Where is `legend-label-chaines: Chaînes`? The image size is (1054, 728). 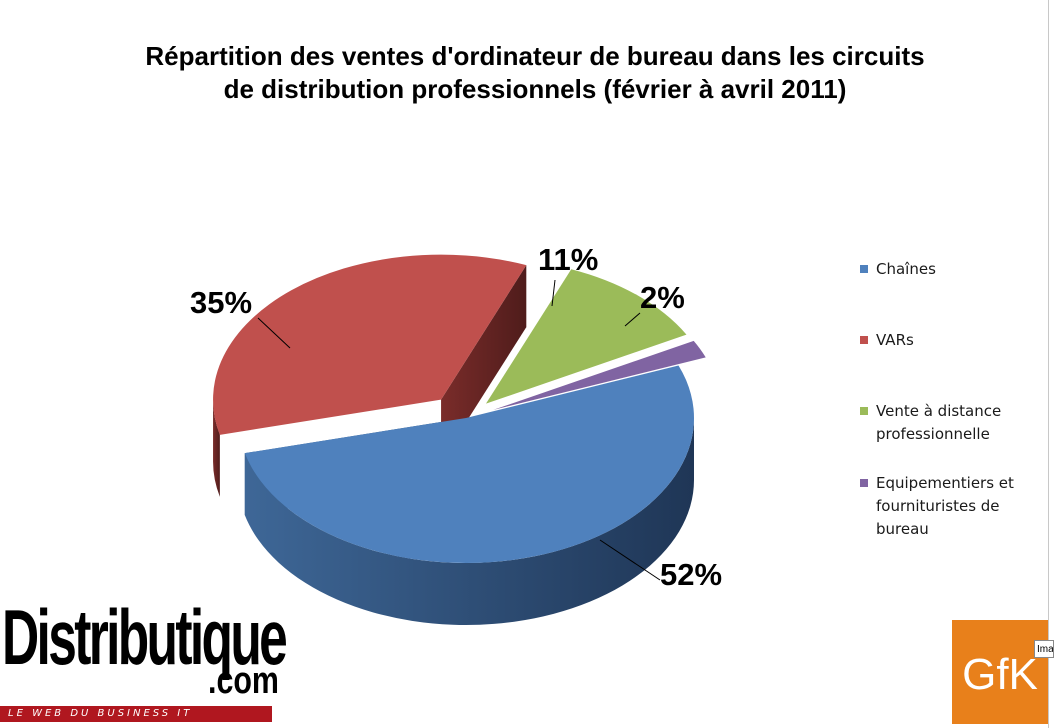
legend-label-chaines: Chaînes is located at coordinates (906, 269).